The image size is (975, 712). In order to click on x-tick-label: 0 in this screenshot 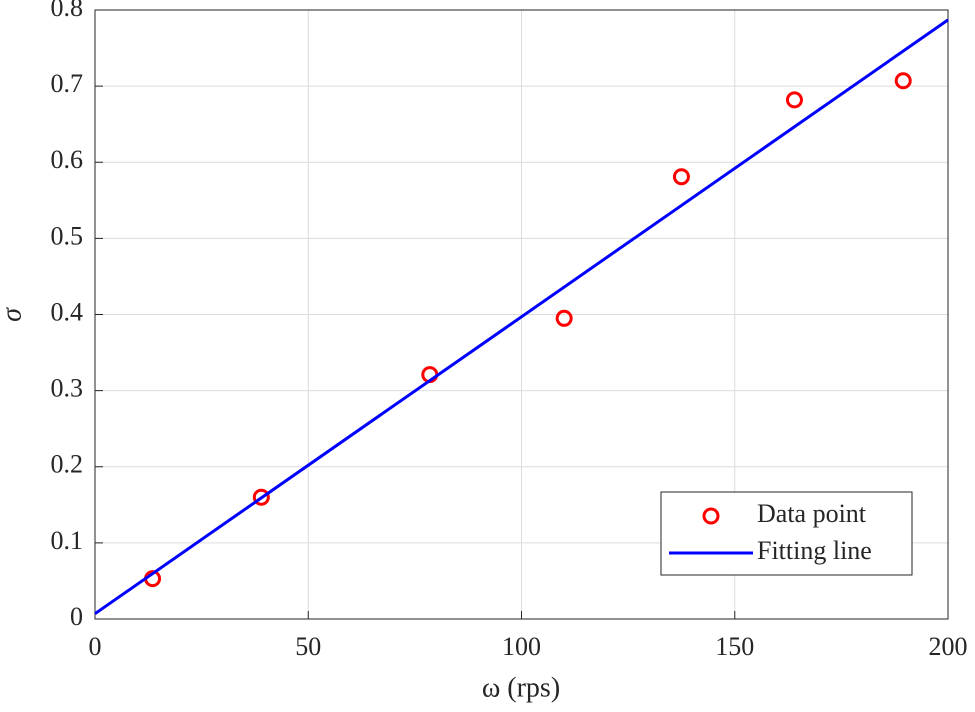, I will do `click(95, 646)`.